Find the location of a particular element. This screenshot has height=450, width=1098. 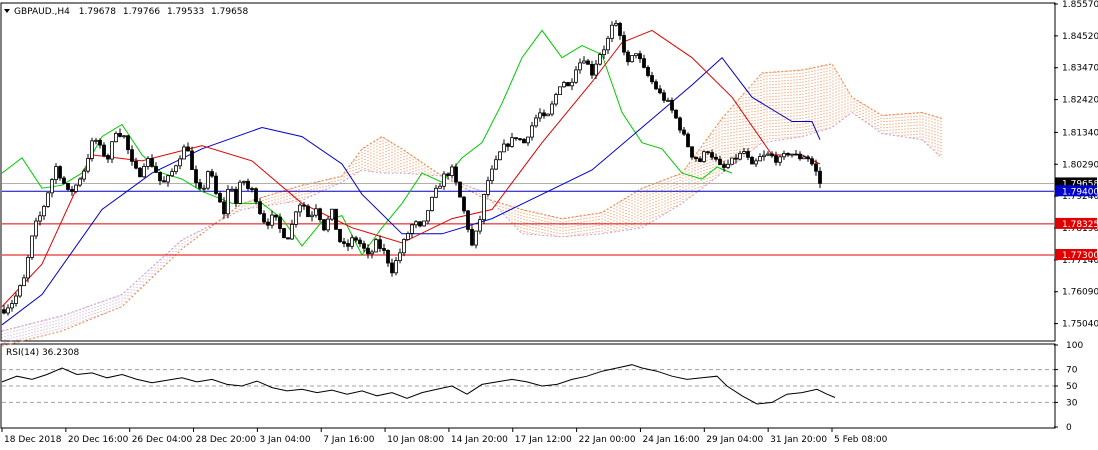

time-tick-label: 18 Dec 2018 is located at coordinates (33, 440).